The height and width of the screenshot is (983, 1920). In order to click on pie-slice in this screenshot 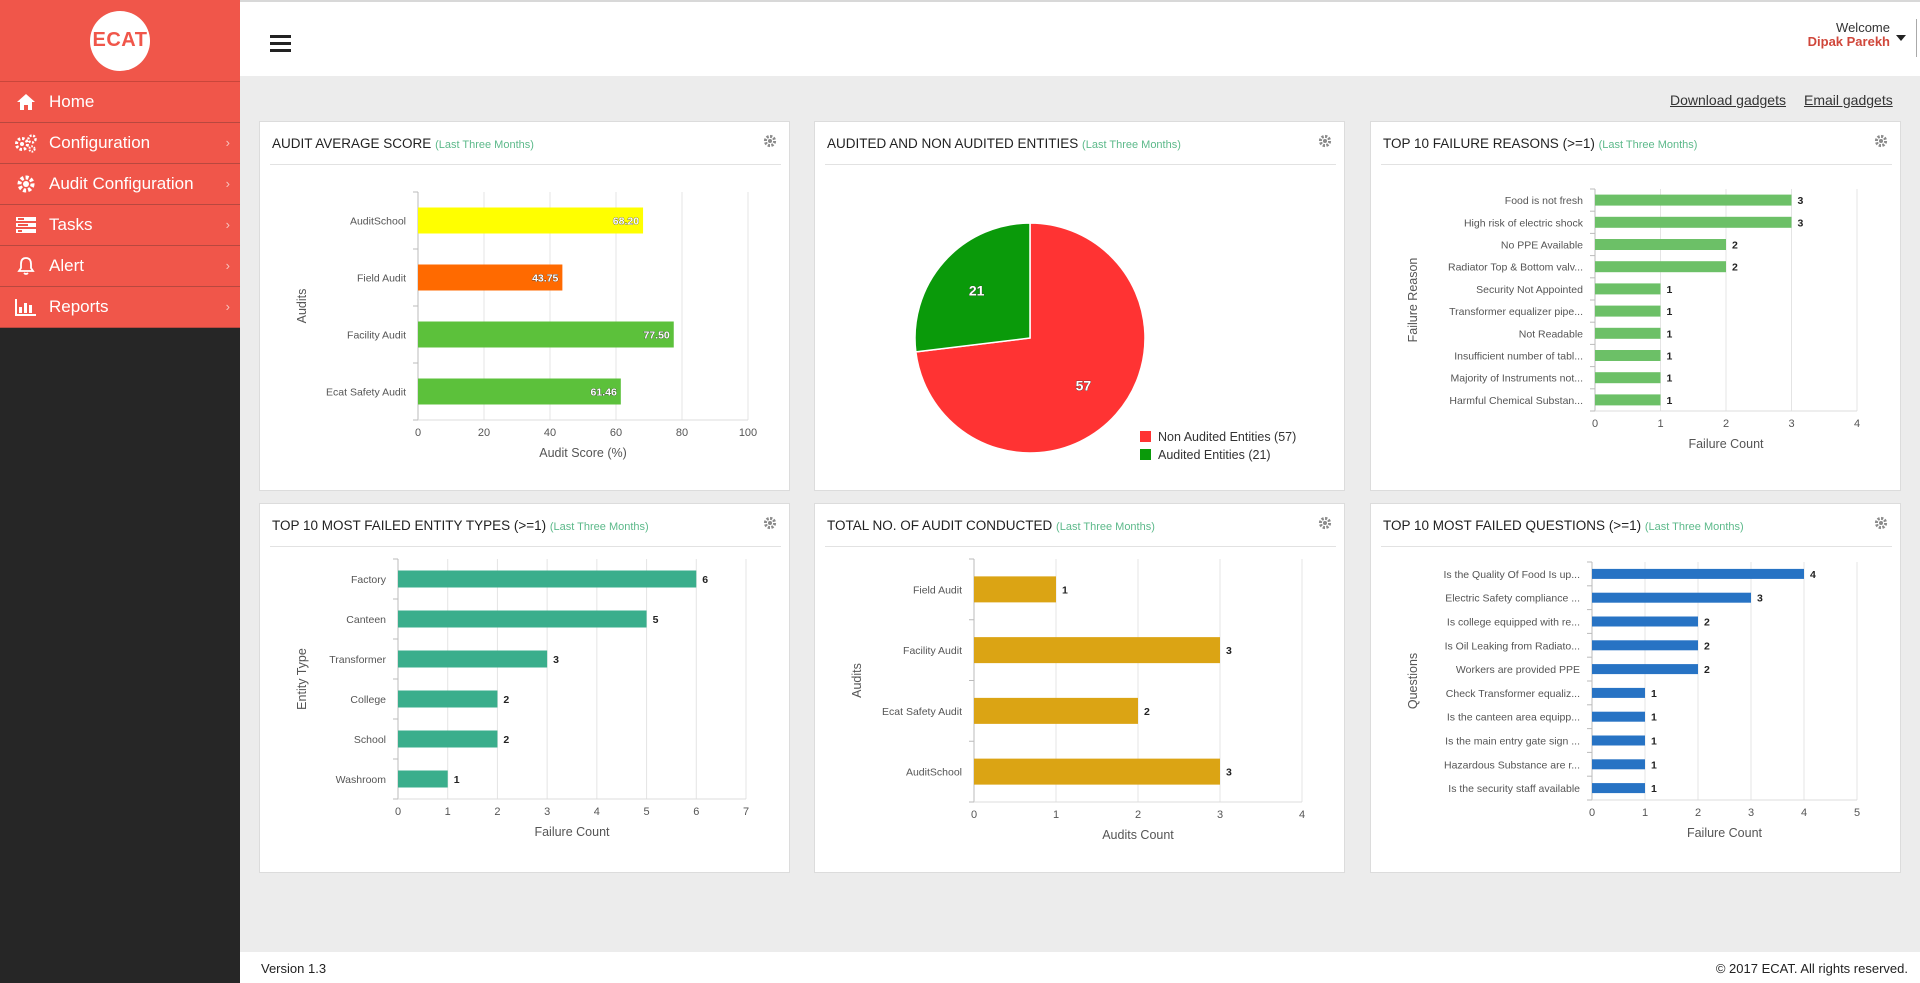, I will do `click(972, 287)`.